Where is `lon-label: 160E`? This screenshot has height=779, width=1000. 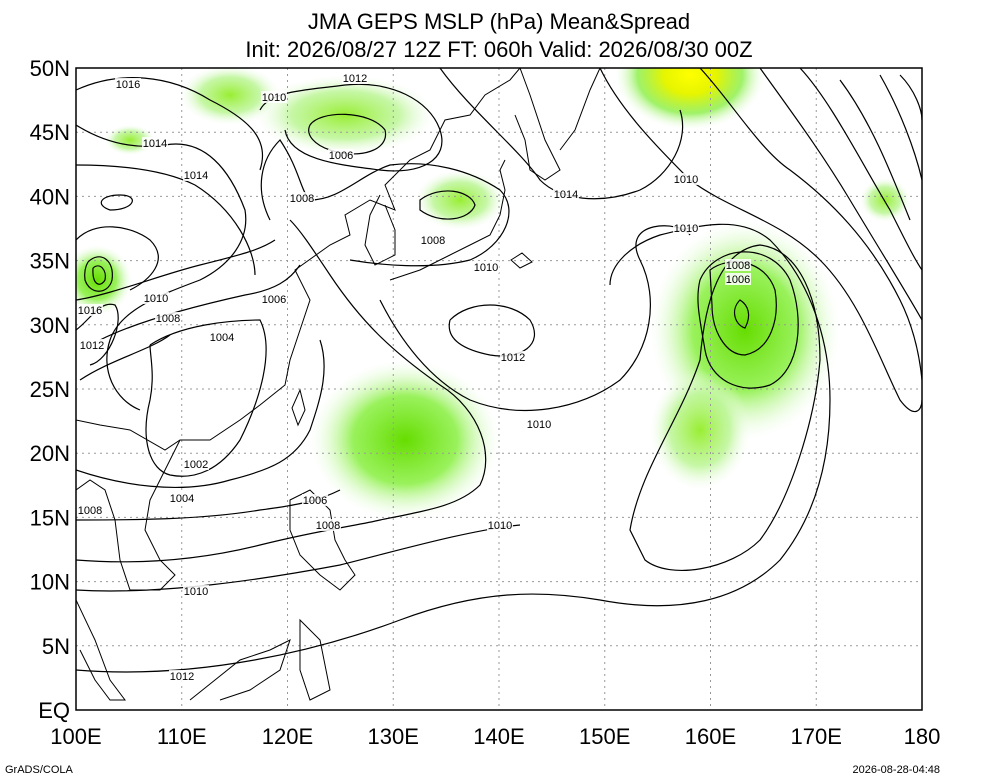 lon-label: 160E is located at coordinates (710, 736).